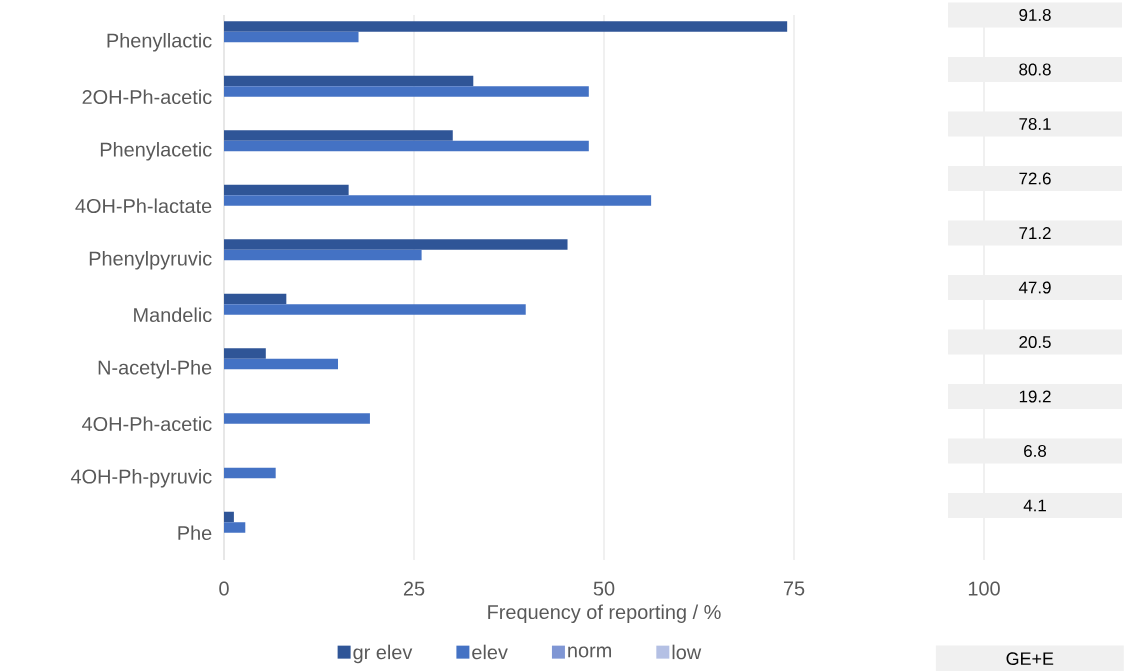  What do you see at coordinates (1035, 450) in the screenshot?
I see `text: 6.8` at bounding box center [1035, 450].